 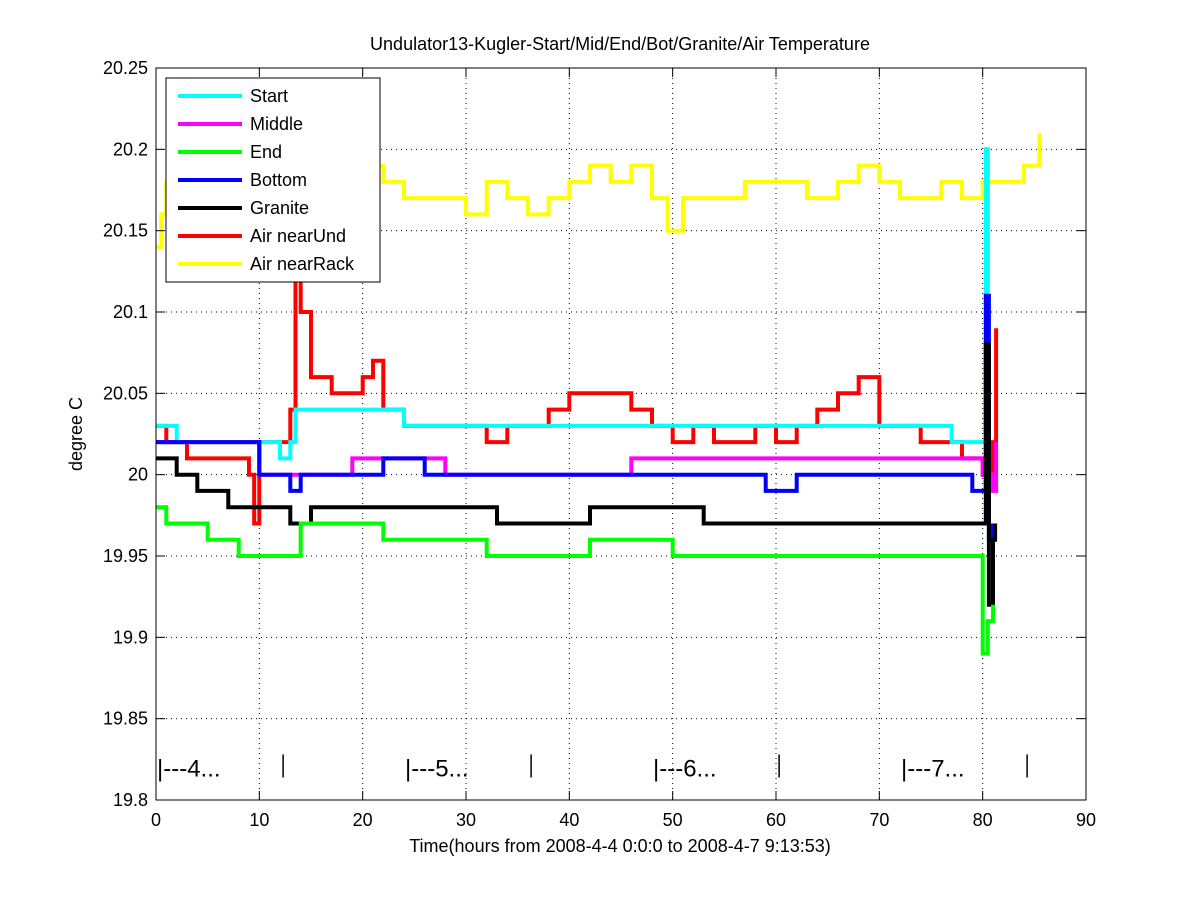 I want to click on x-tick-label: 80, so click(x=983, y=820).